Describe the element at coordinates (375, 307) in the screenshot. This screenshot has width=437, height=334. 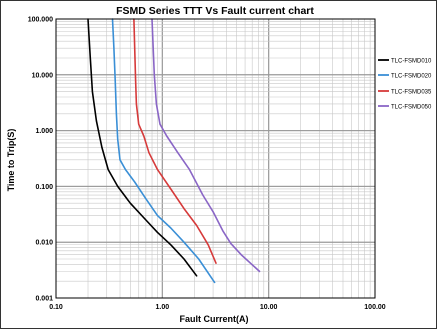
I see `x-tick-label: 100.00` at that location.